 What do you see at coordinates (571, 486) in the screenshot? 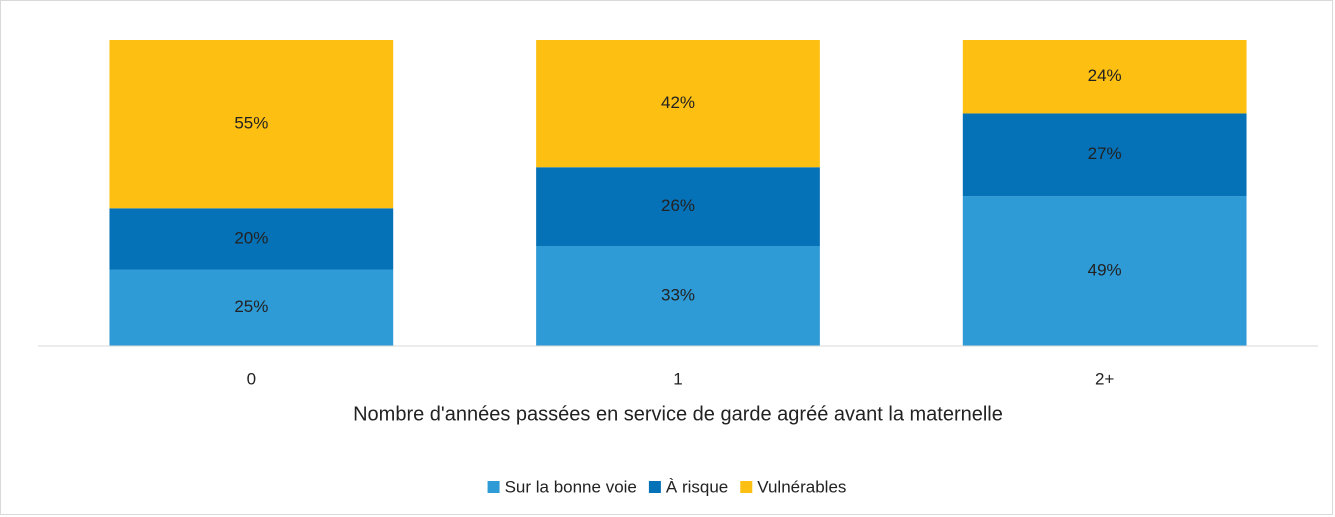
I see `legend-label: Sur la bonne voie` at bounding box center [571, 486].